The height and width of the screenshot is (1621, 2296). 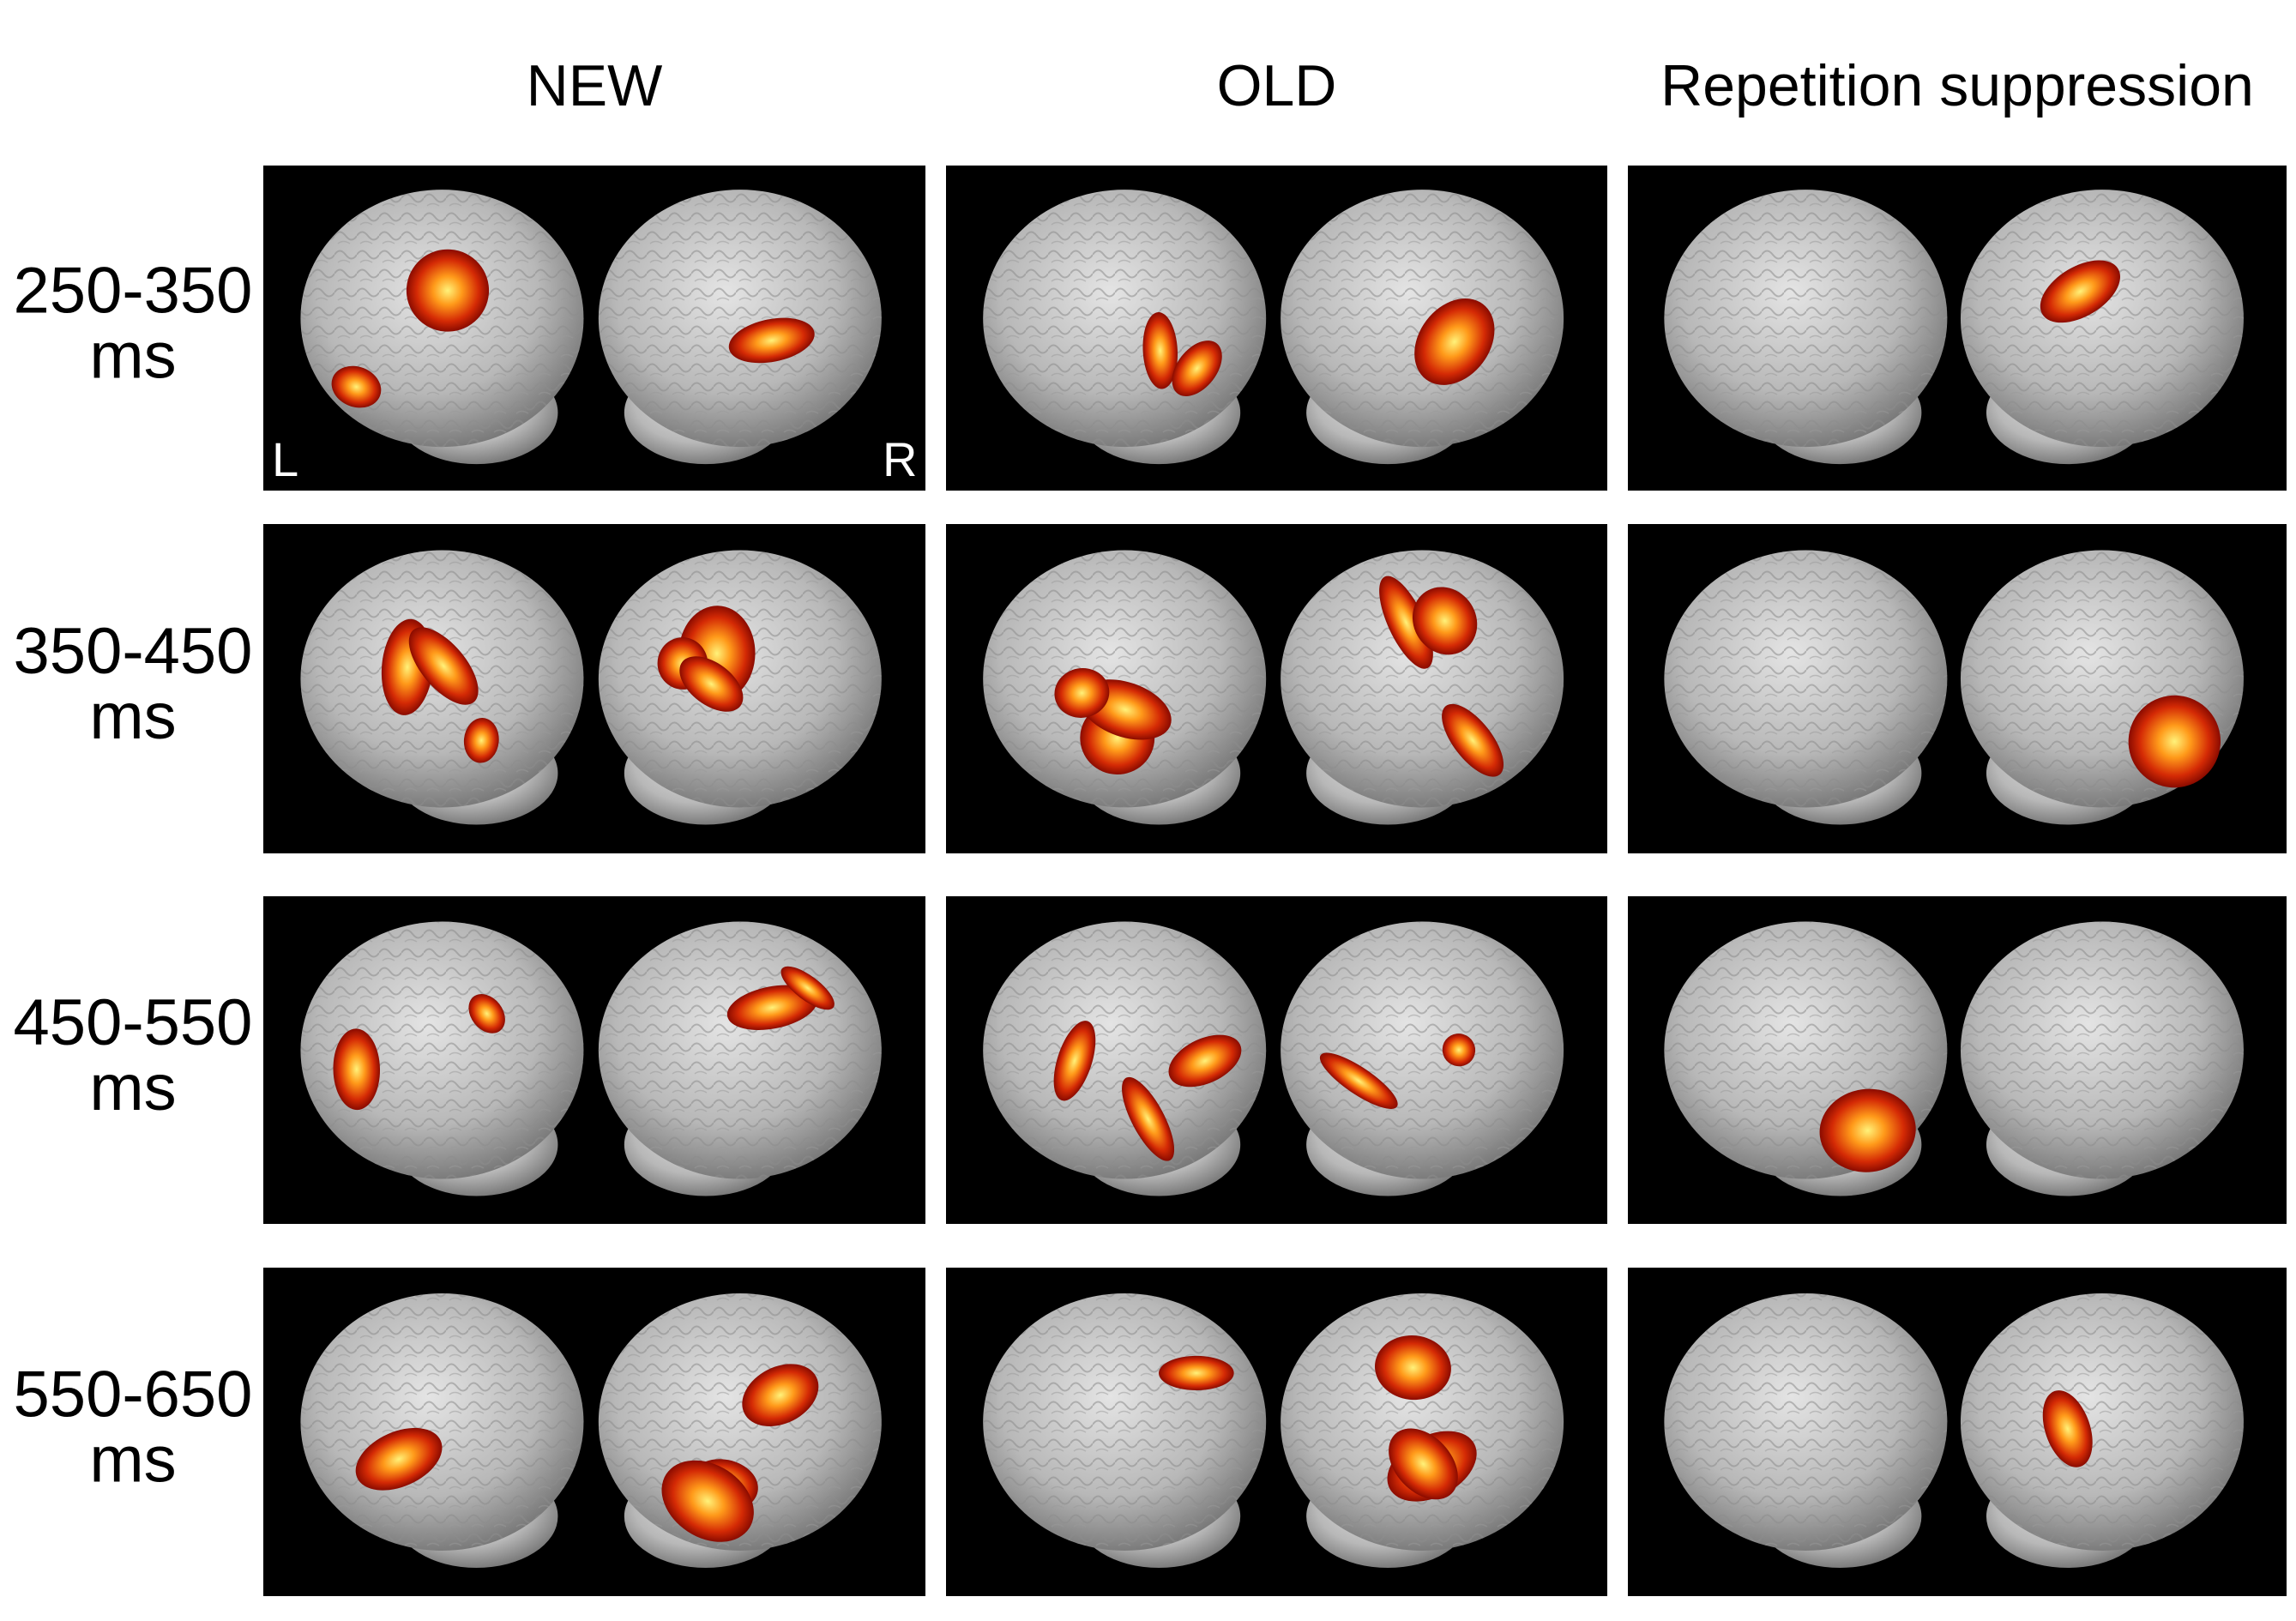 I want to click on hemisphere-left: L, so click(x=285, y=459).